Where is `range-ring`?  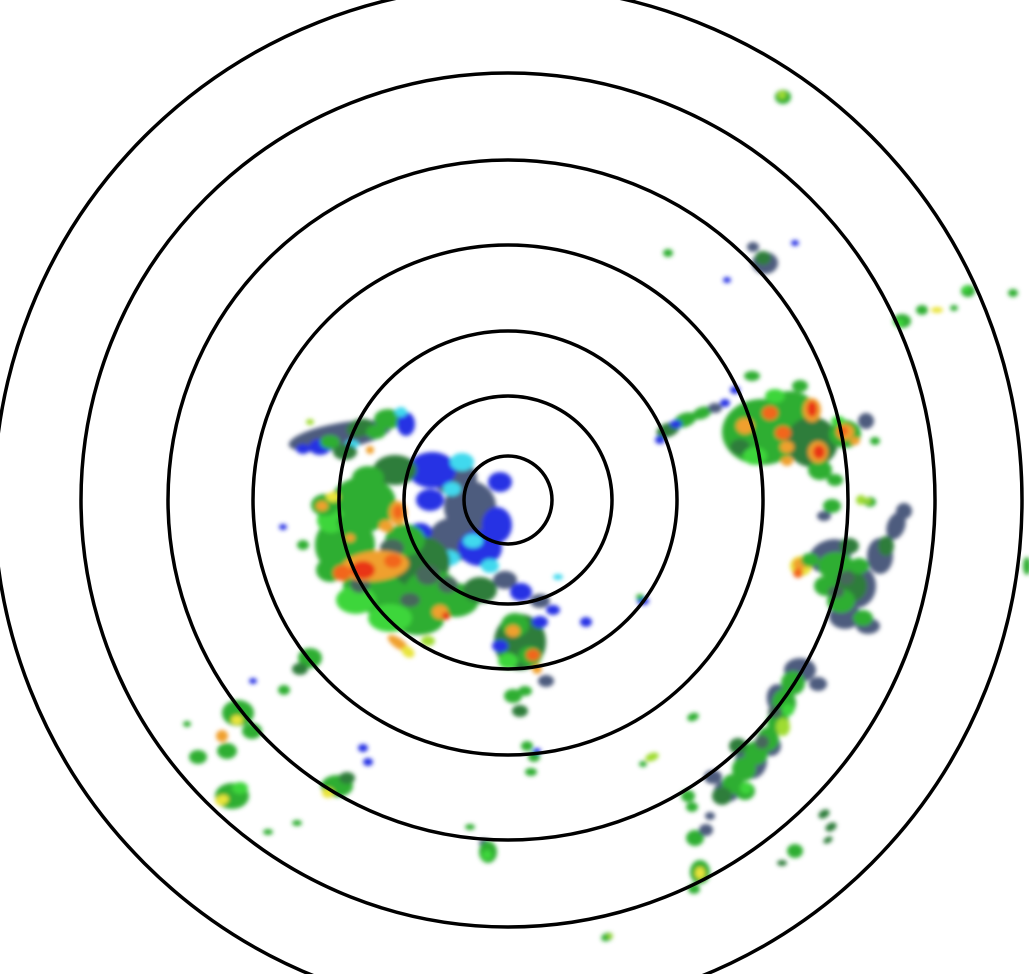
range-ring is located at coordinates (508, 500).